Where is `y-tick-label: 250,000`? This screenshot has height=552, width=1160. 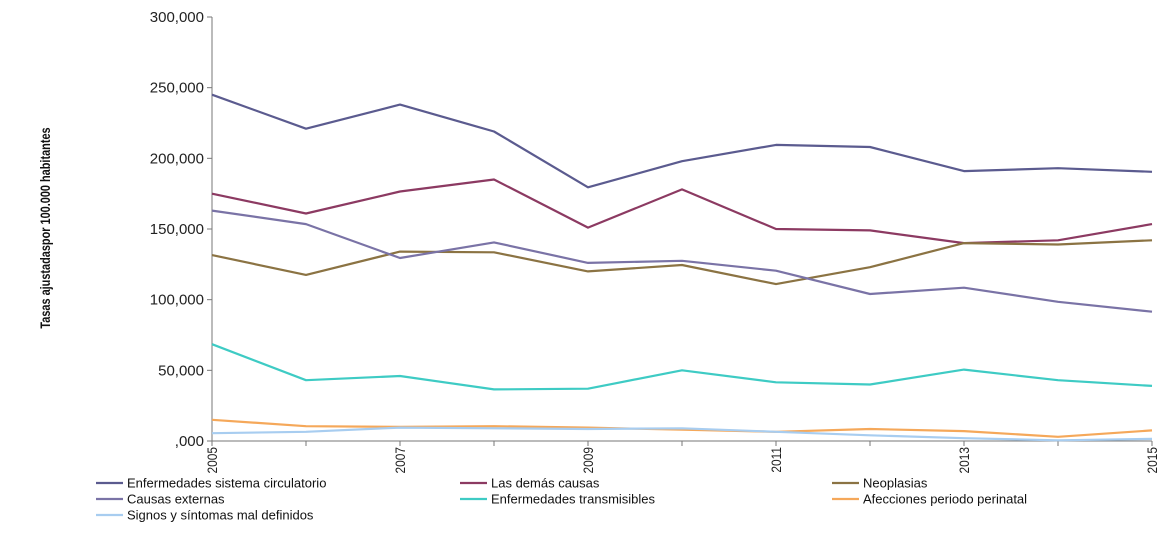
y-tick-label: 250,000 is located at coordinates (177, 88).